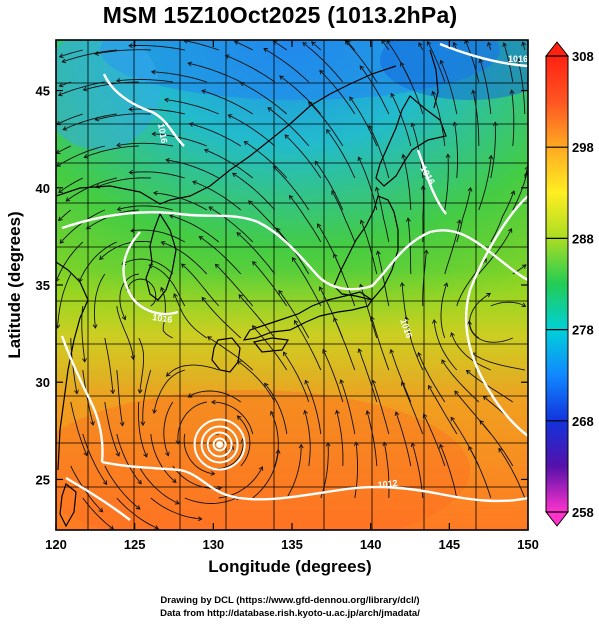 The height and width of the screenshot is (625, 599). What do you see at coordinates (219, 444) in the screenshot?
I see `typhoon-center` at bounding box center [219, 444].